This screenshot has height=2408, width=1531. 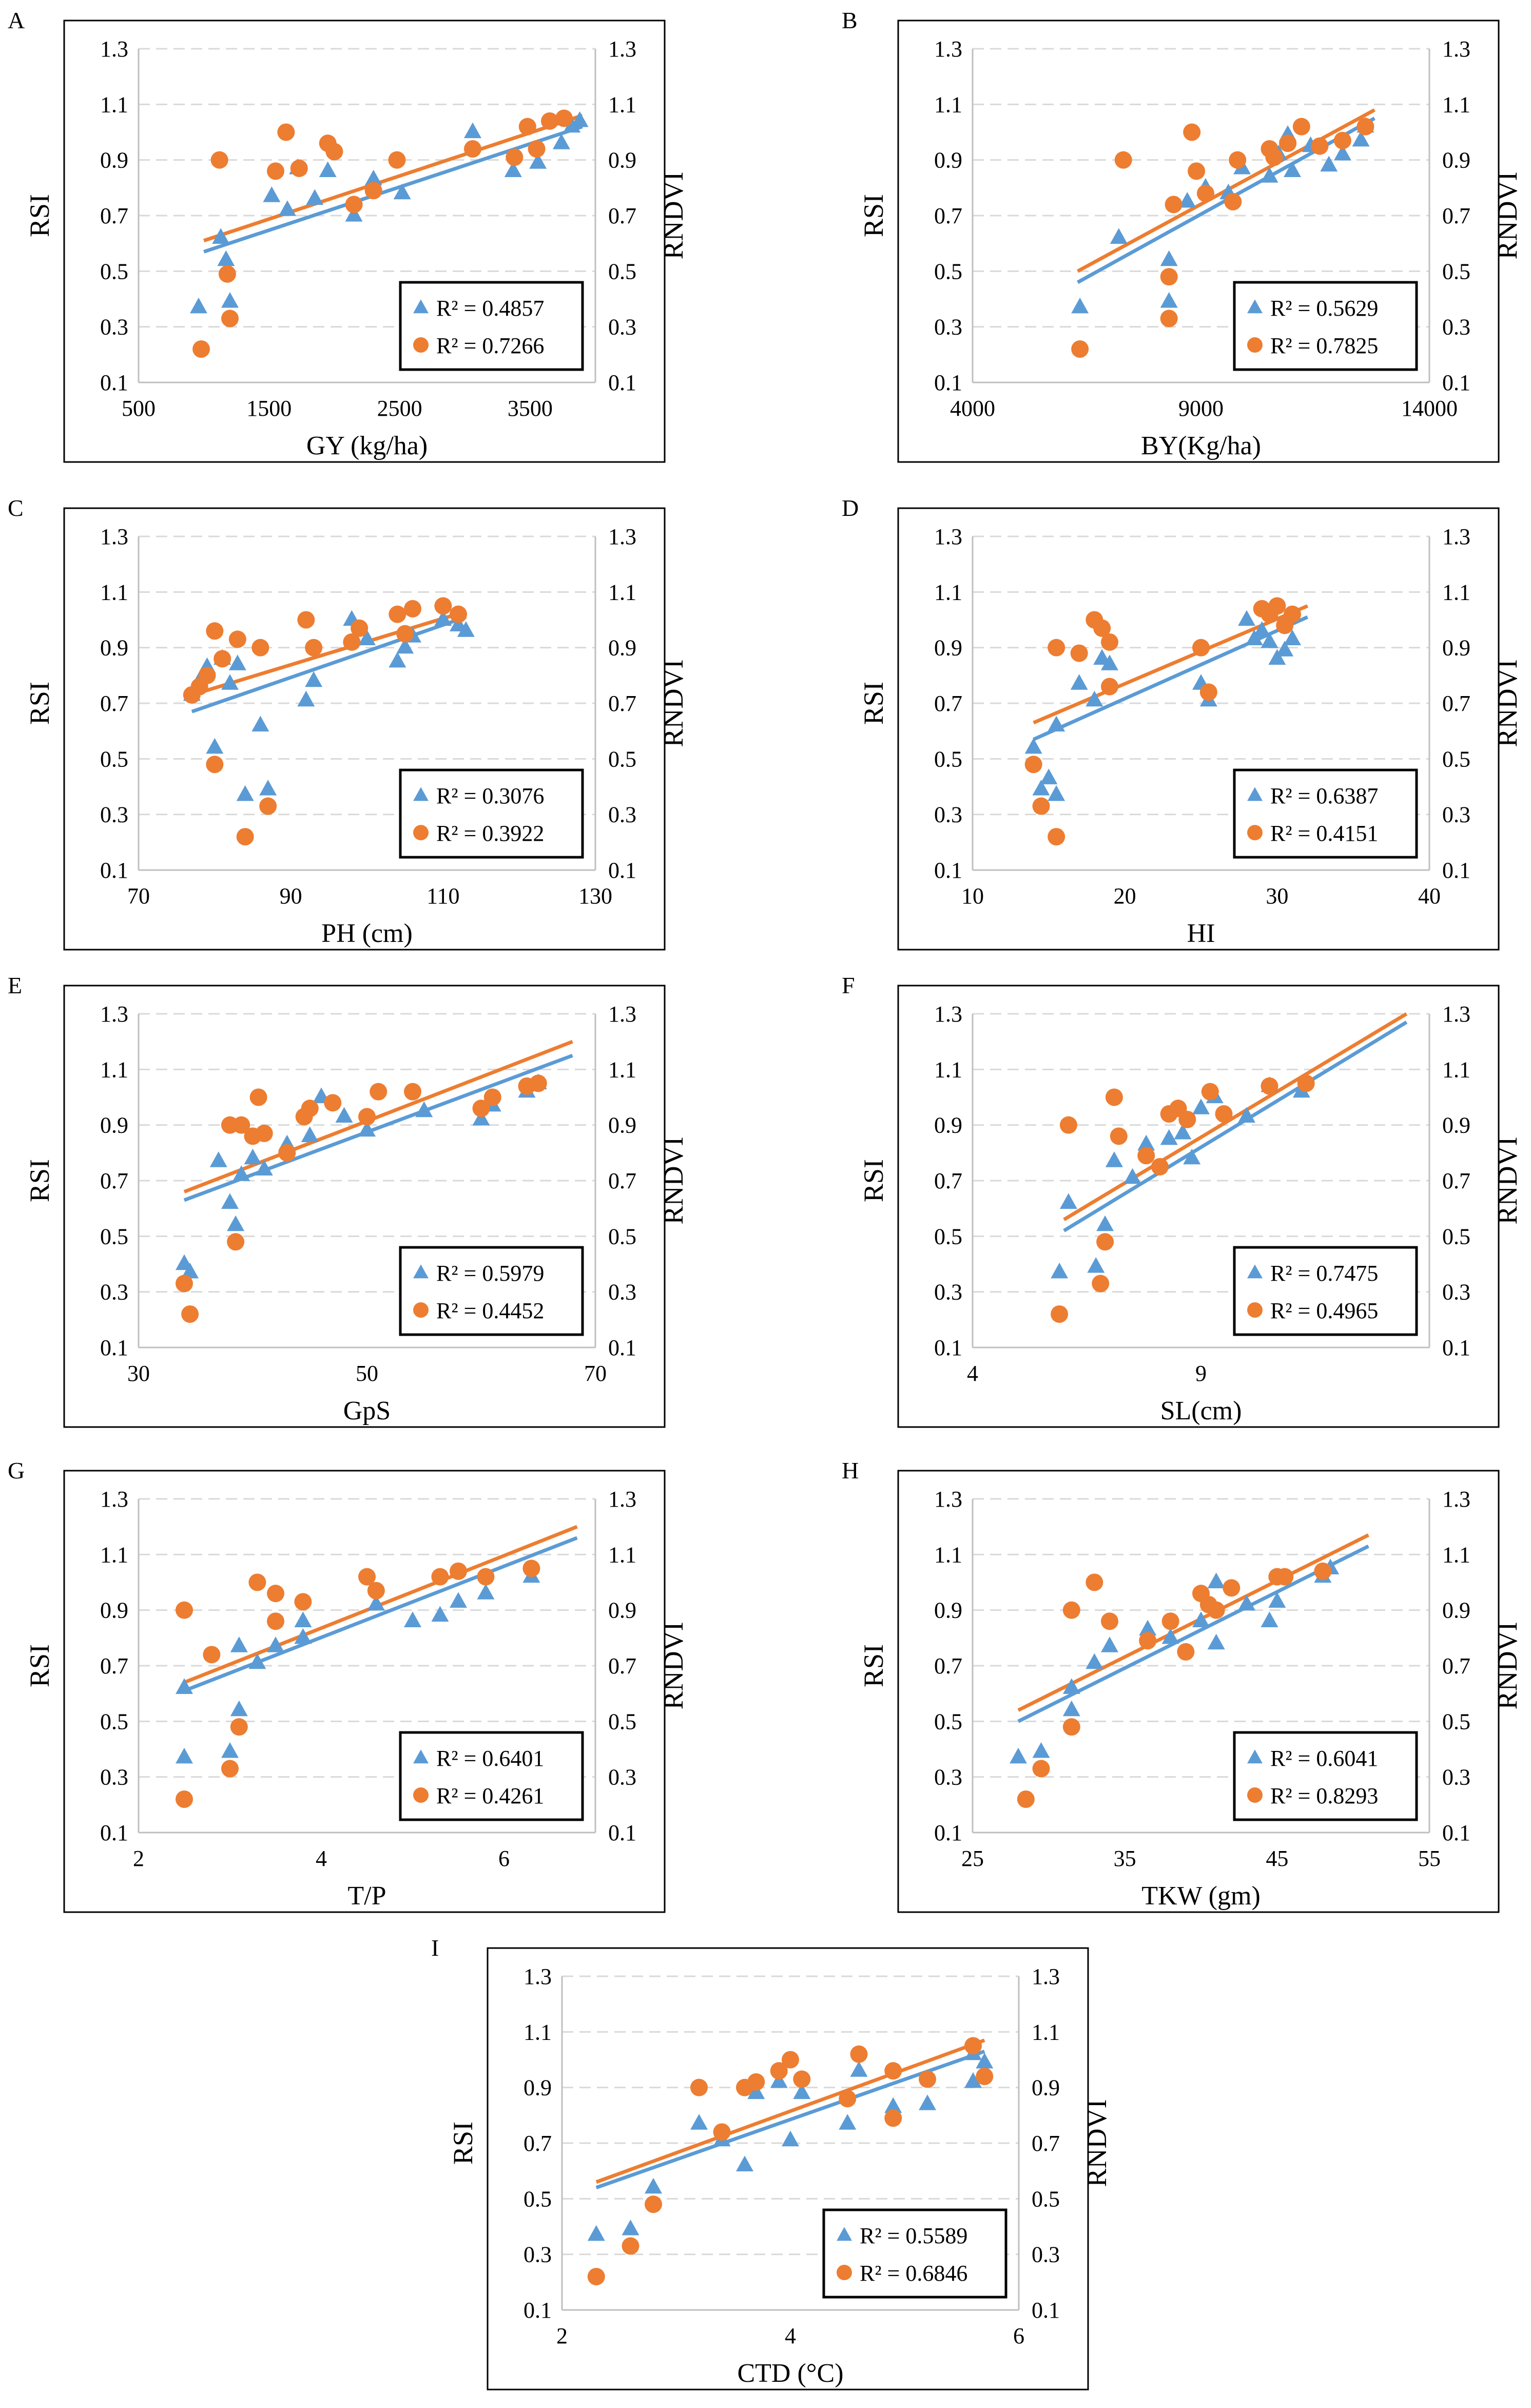 I want to click on x-tick-label: 3500, so click(x=531, y=408).